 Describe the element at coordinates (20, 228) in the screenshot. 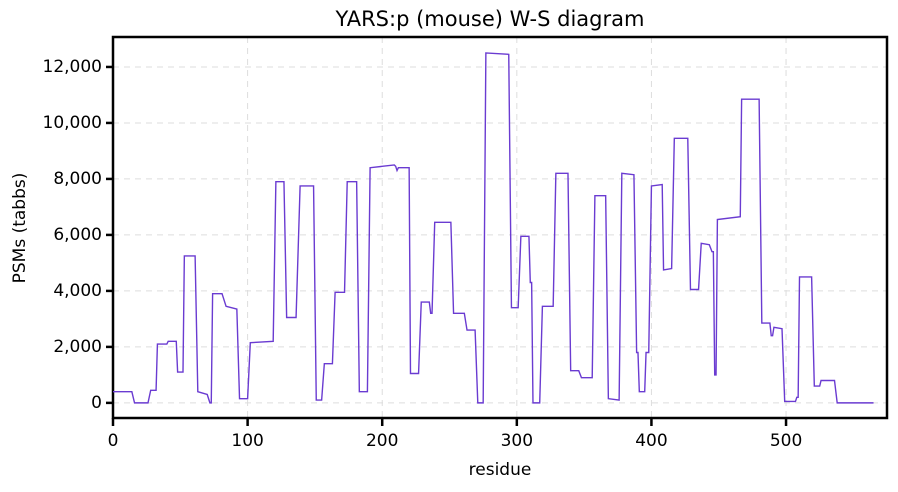

I see `y-axis-label: PSMs (tabbs)` at that location.